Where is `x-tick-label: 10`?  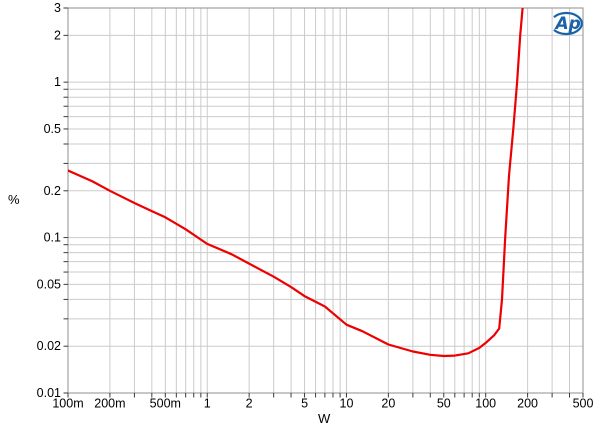
x-tick-label: 10 is located at coordinates (347, 404).